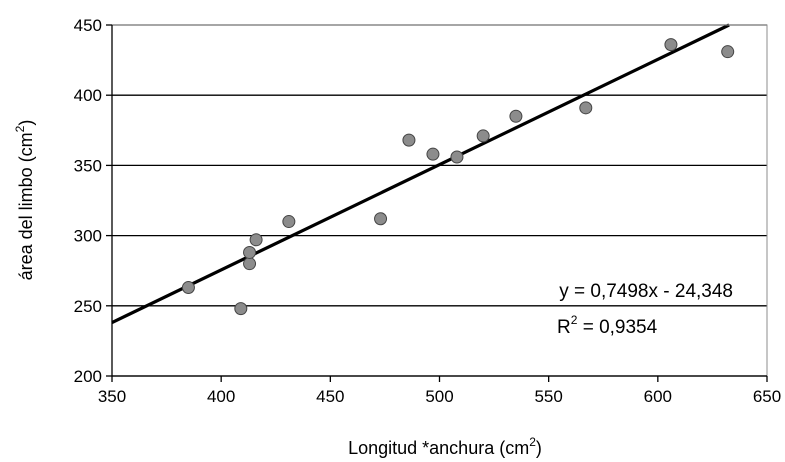 Image resolution: width=785 pixels, height=462 pixels. Describe the element at coordinates (658, 396) in the screenshot. I see `x-tick-label: 600` at that location.